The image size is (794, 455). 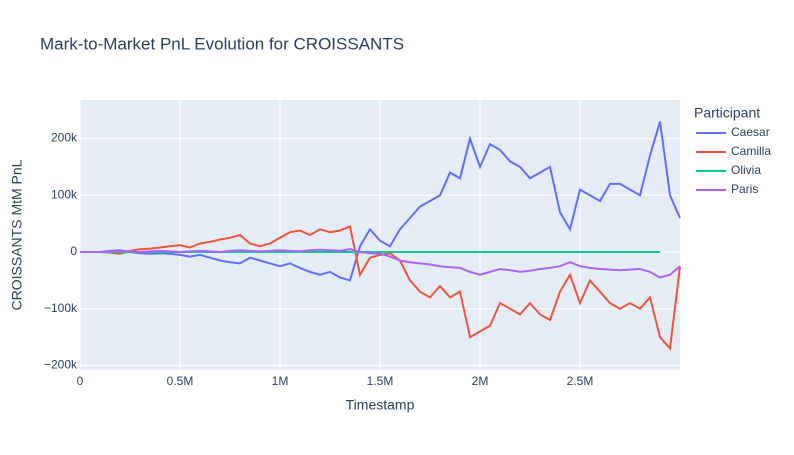 I want to click on x-axis-label: Timestamp, so click(x=380, y=405).